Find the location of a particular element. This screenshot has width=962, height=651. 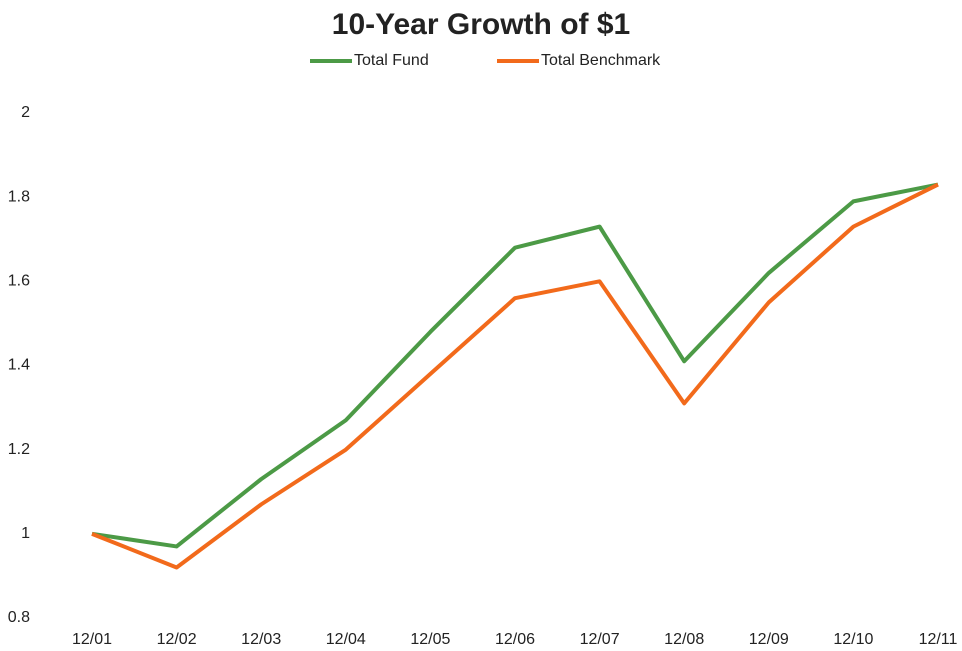

y-tick-label: 1 is located at coordinates (25, 533).